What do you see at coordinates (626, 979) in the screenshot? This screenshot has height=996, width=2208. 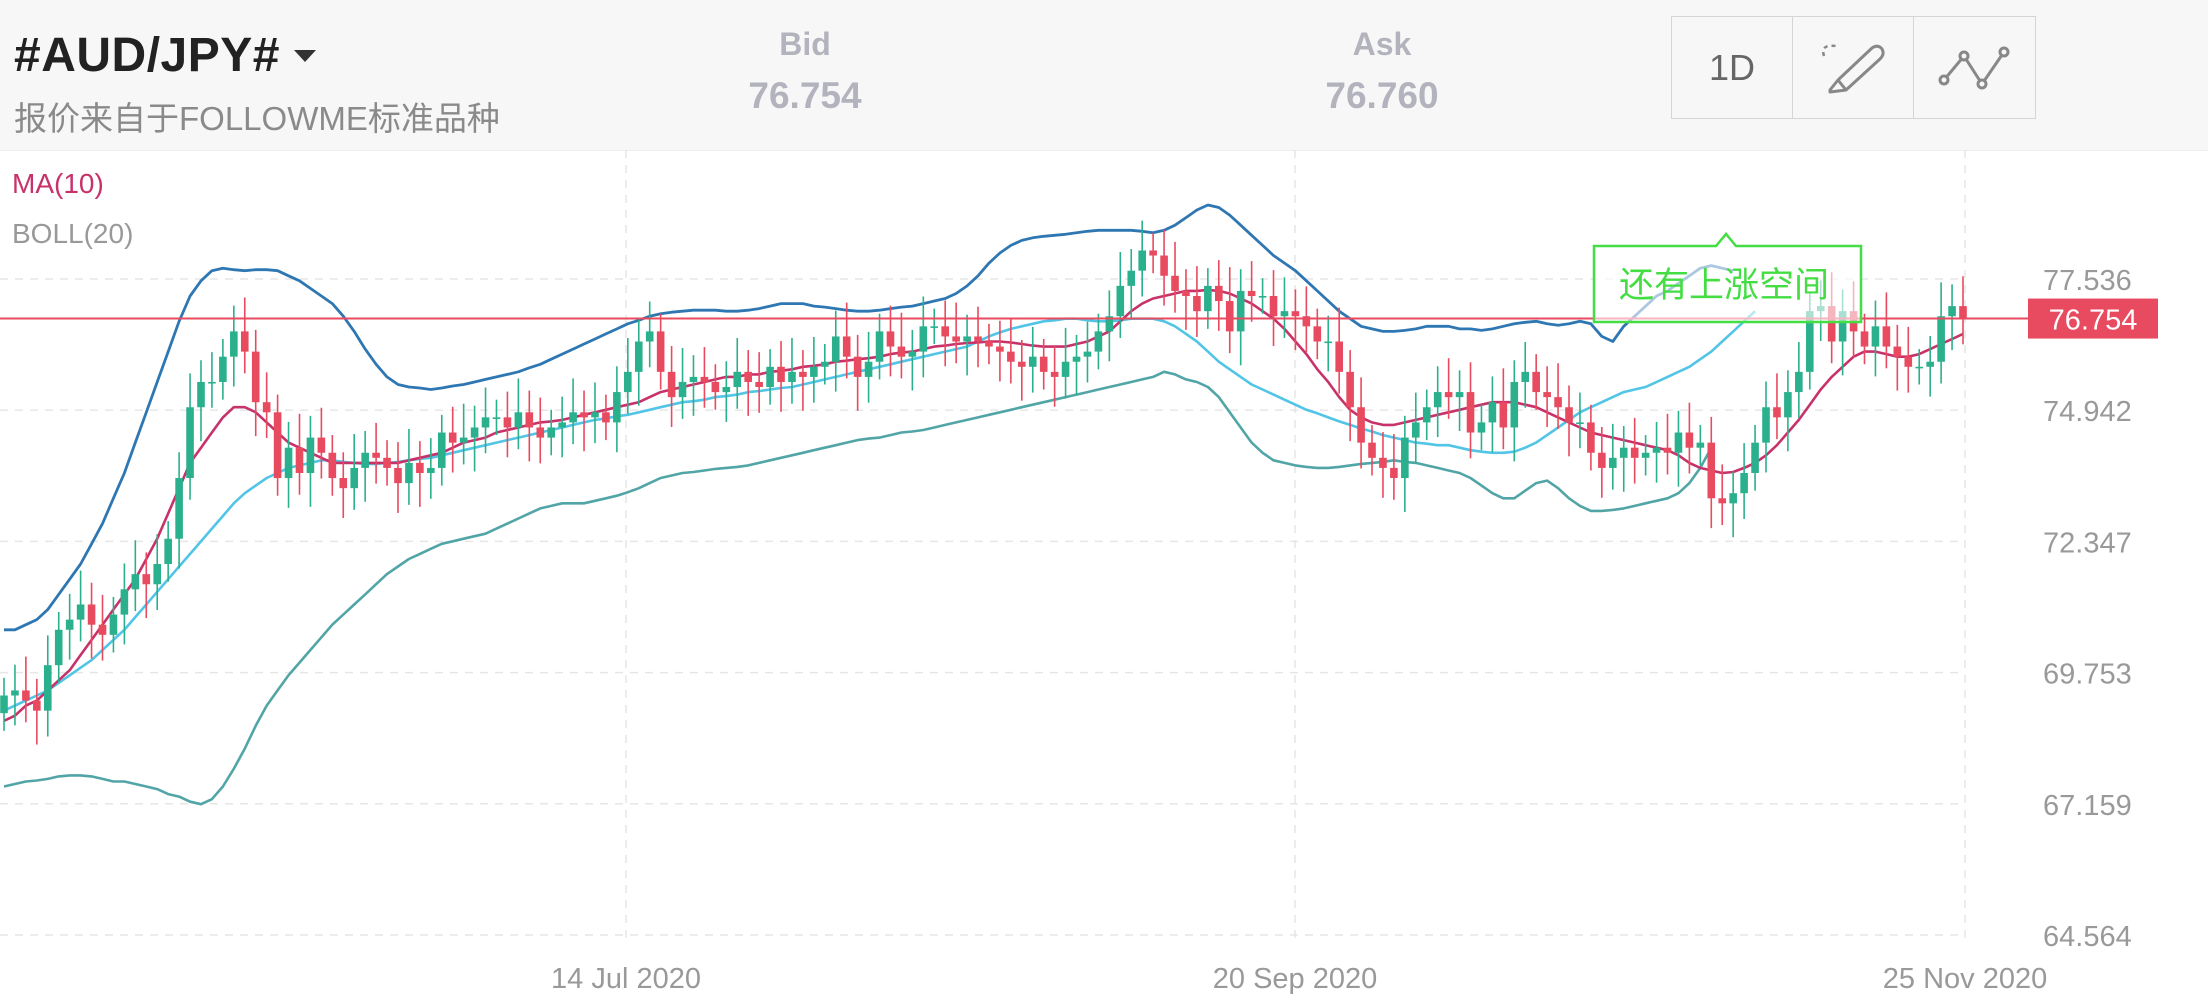 I see `x-tick-label: 14 Jul 2020` at bounding box center [626, 979].